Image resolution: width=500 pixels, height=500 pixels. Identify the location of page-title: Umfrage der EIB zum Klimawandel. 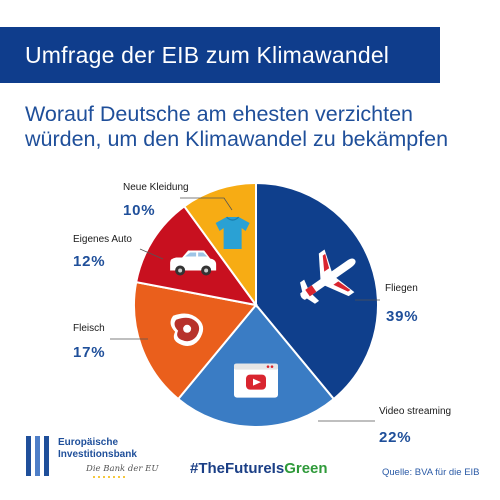
(207, 54).